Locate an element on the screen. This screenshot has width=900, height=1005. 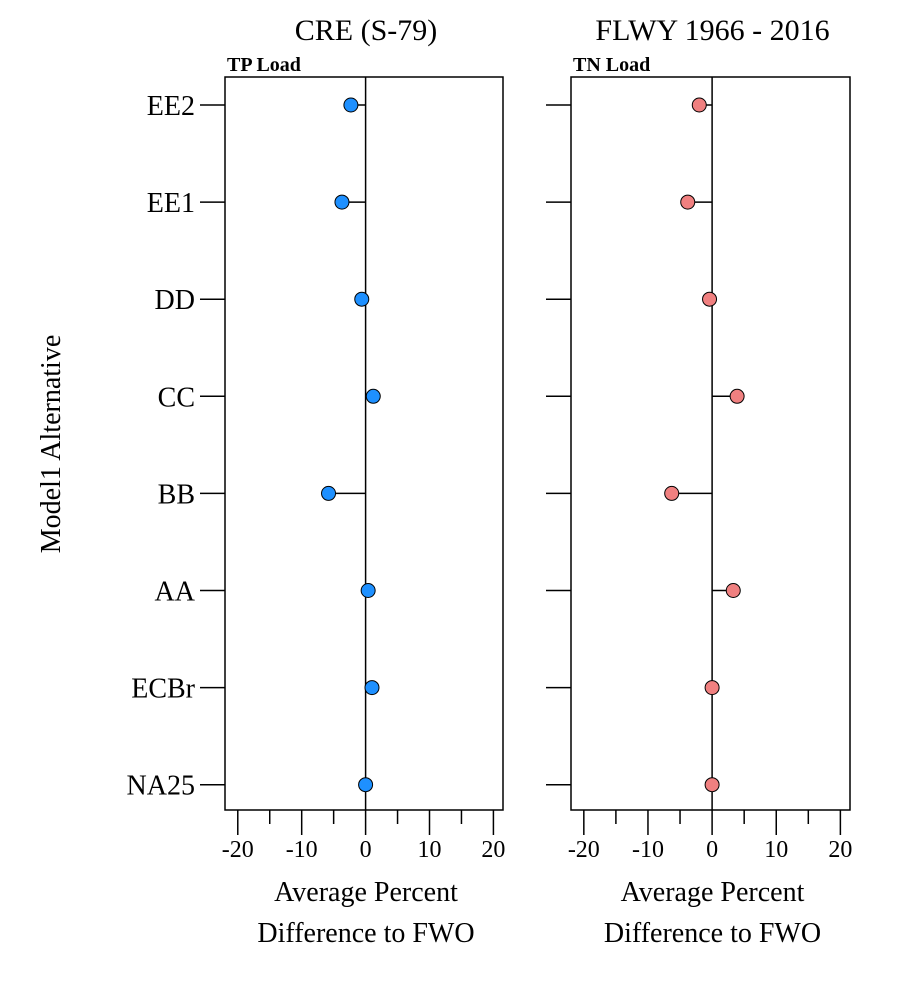
panel-subtitle: TP Load is located at coordinates (264, 65).